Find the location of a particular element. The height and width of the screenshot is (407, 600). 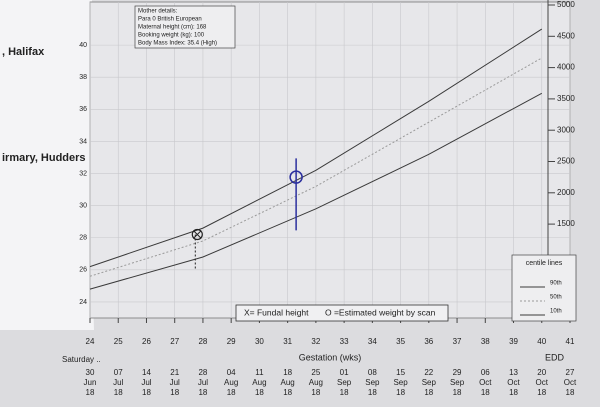

date-label: 28 is located at coordinates (202, 372).